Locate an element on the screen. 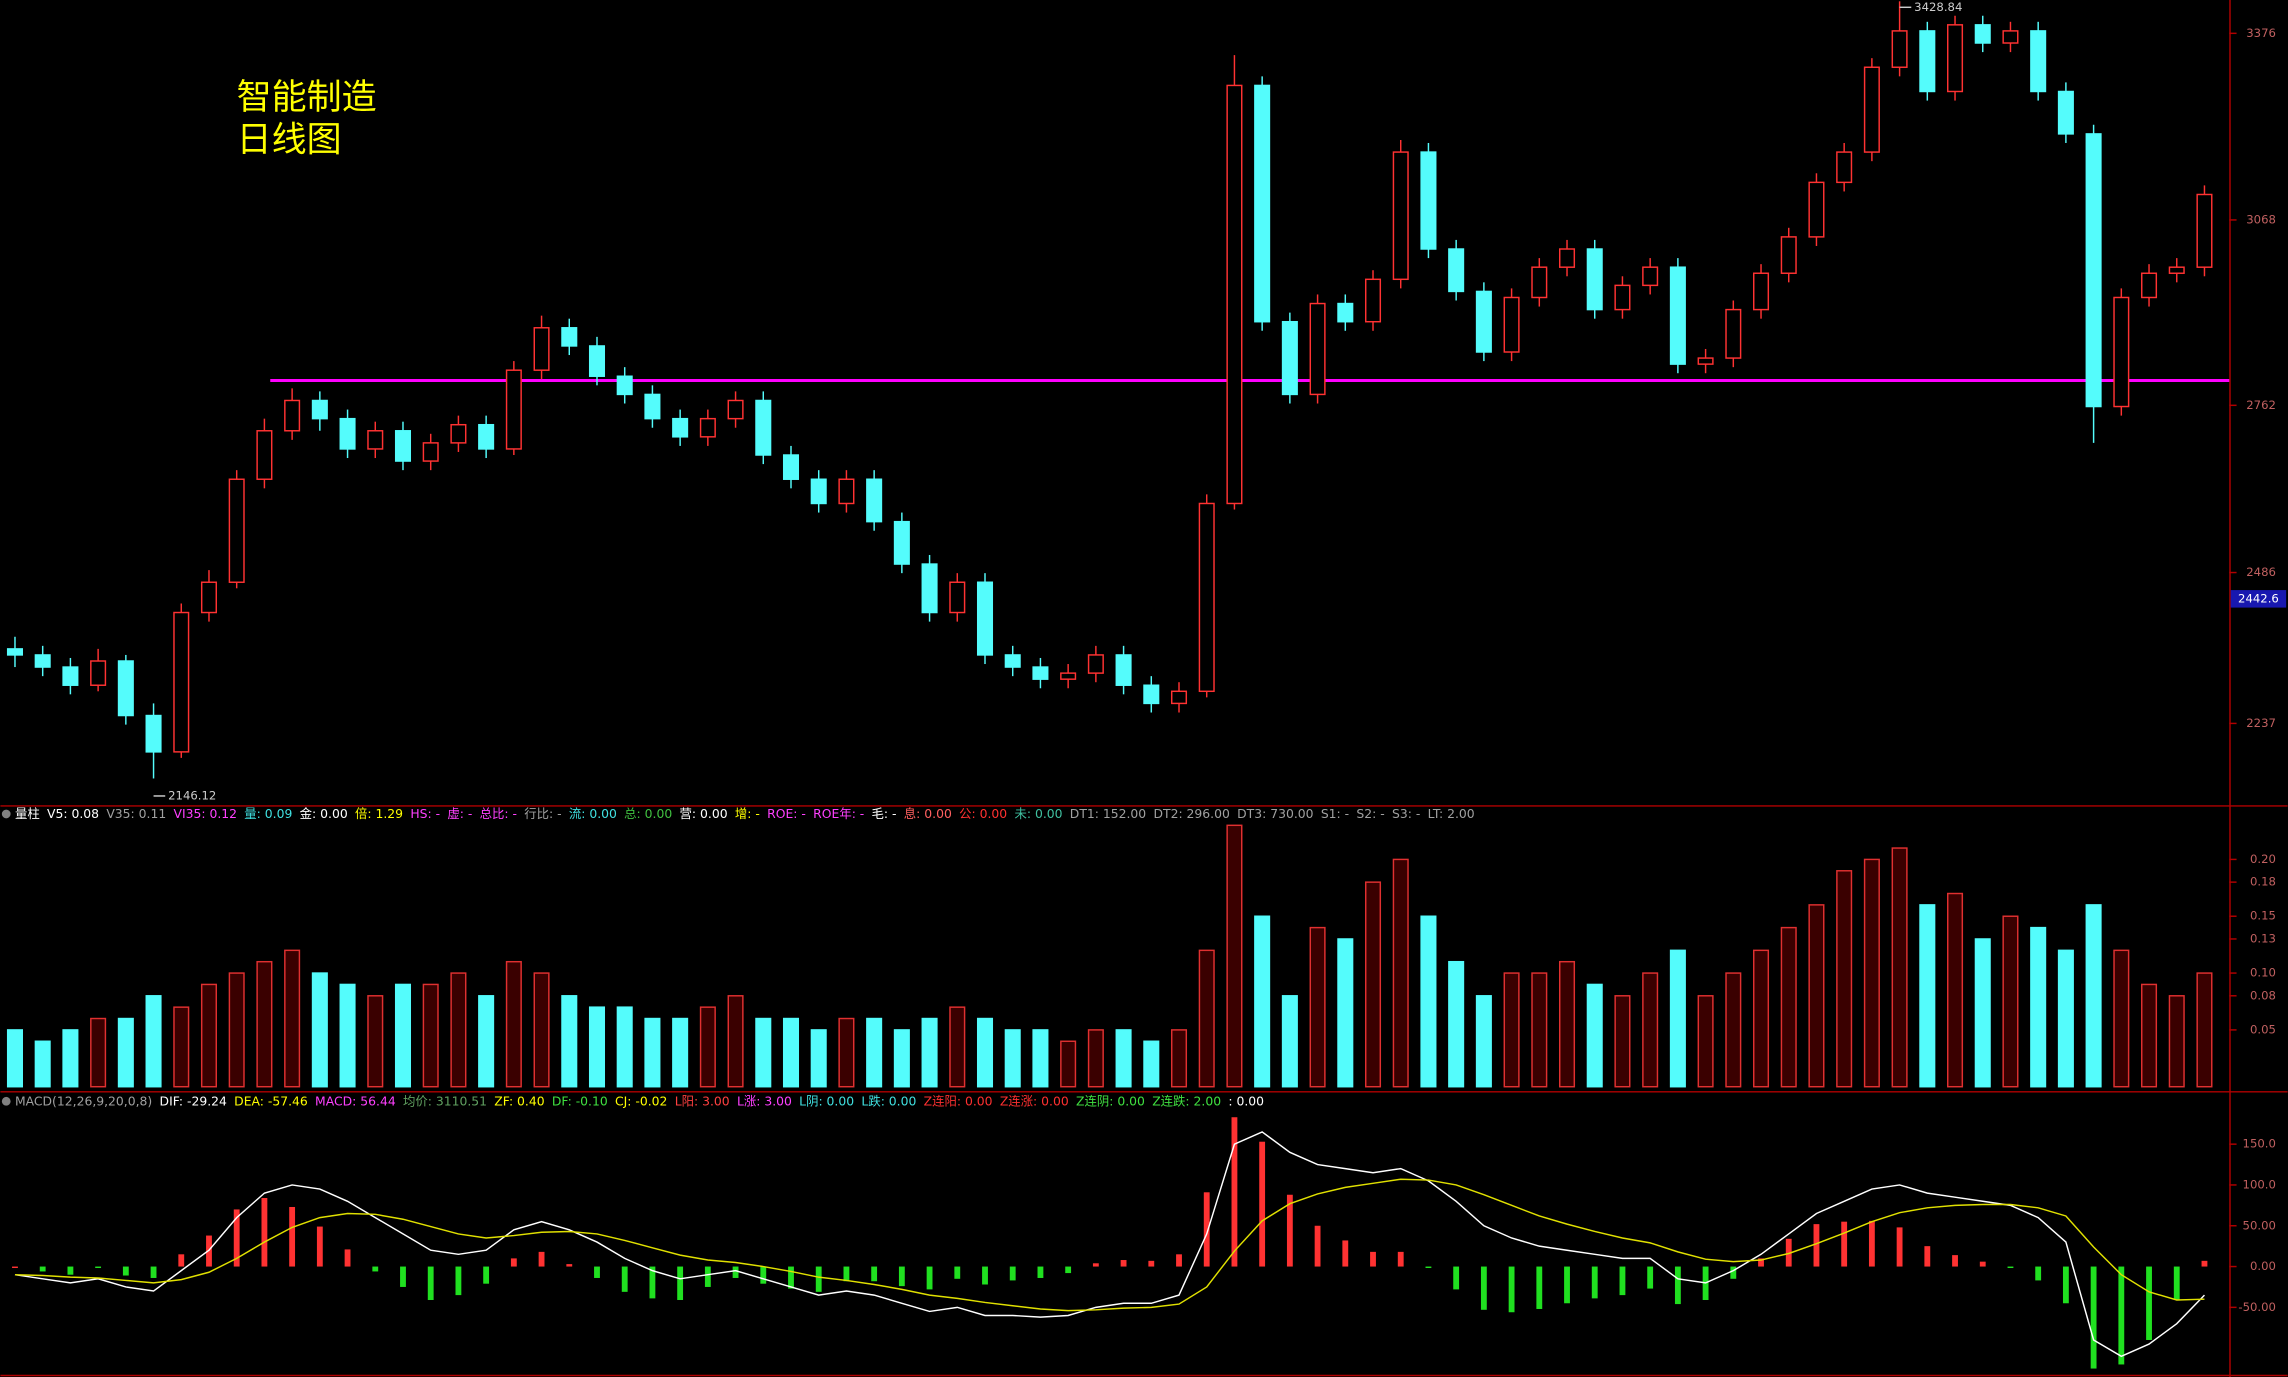 This screenshot has width=2288, height=1377. header-item: HS: - is located at coordinates (425, 812).